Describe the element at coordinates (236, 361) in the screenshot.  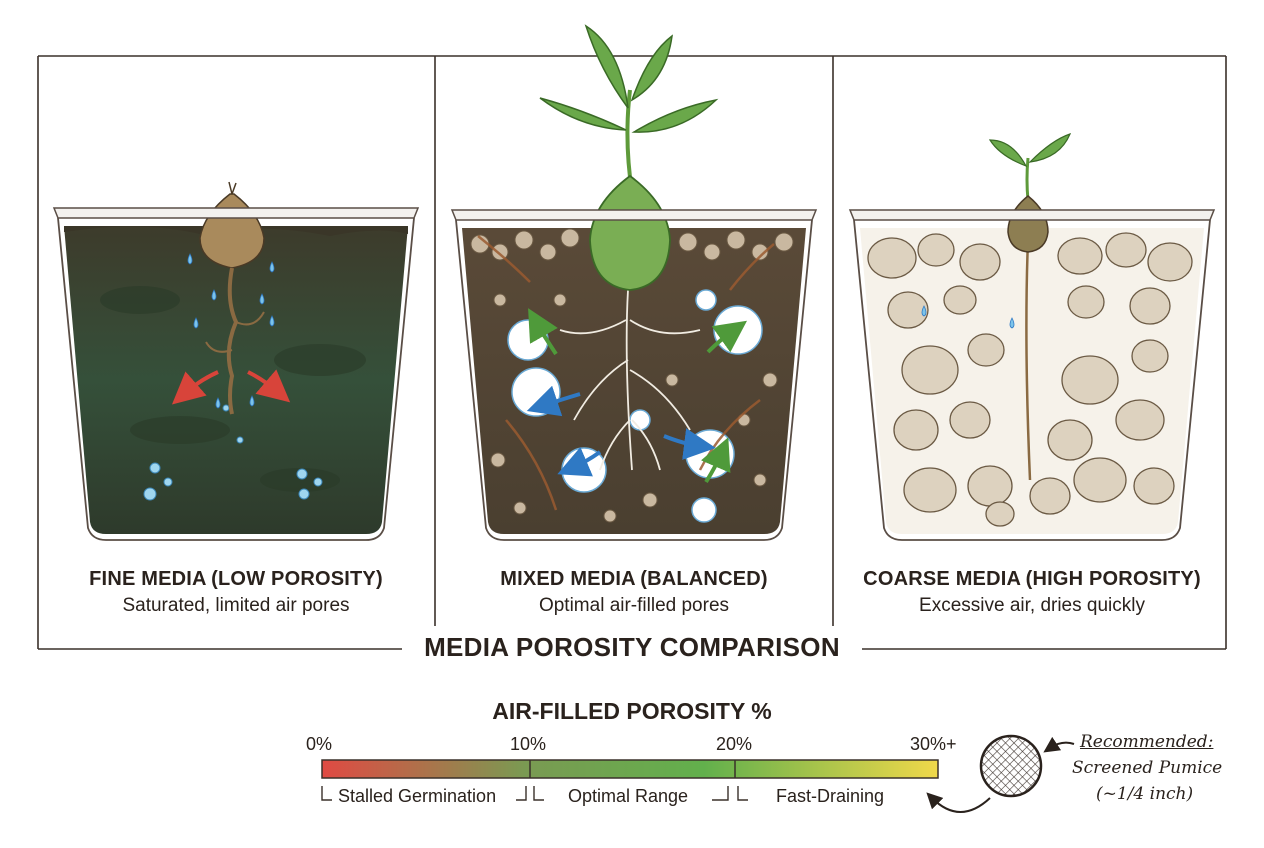
I see `fine-media-cup` at that location.